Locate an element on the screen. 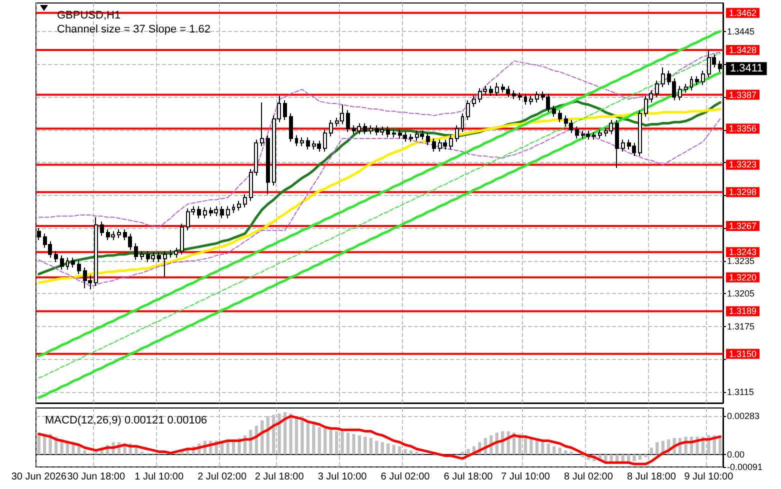 Image resolution: width=781 pixels, height=489 pixels. x-tick-label: 6 Jul 18:00 is located at coordinates (469, 477).